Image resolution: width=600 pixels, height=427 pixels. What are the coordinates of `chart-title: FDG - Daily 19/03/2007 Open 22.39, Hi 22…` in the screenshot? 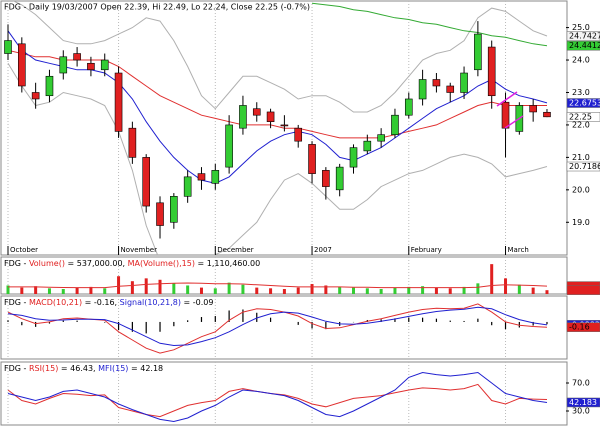 It's located at (157, 7).